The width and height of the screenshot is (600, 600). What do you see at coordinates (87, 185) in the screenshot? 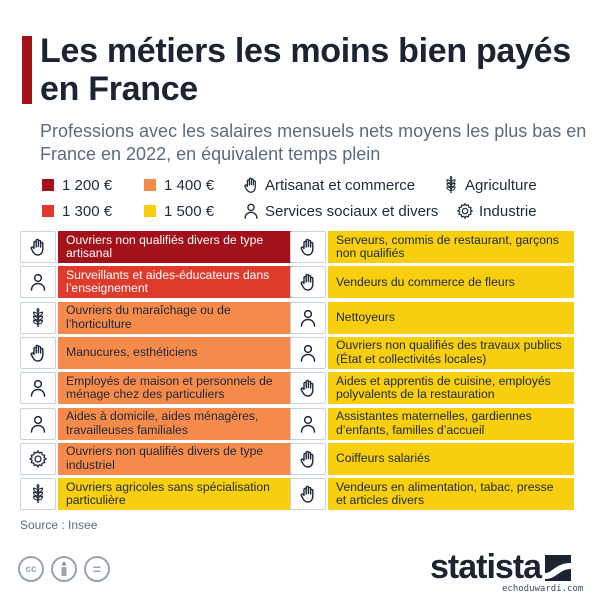
I see `legend-label: 1 200 €` at bounding box center [87, 185].